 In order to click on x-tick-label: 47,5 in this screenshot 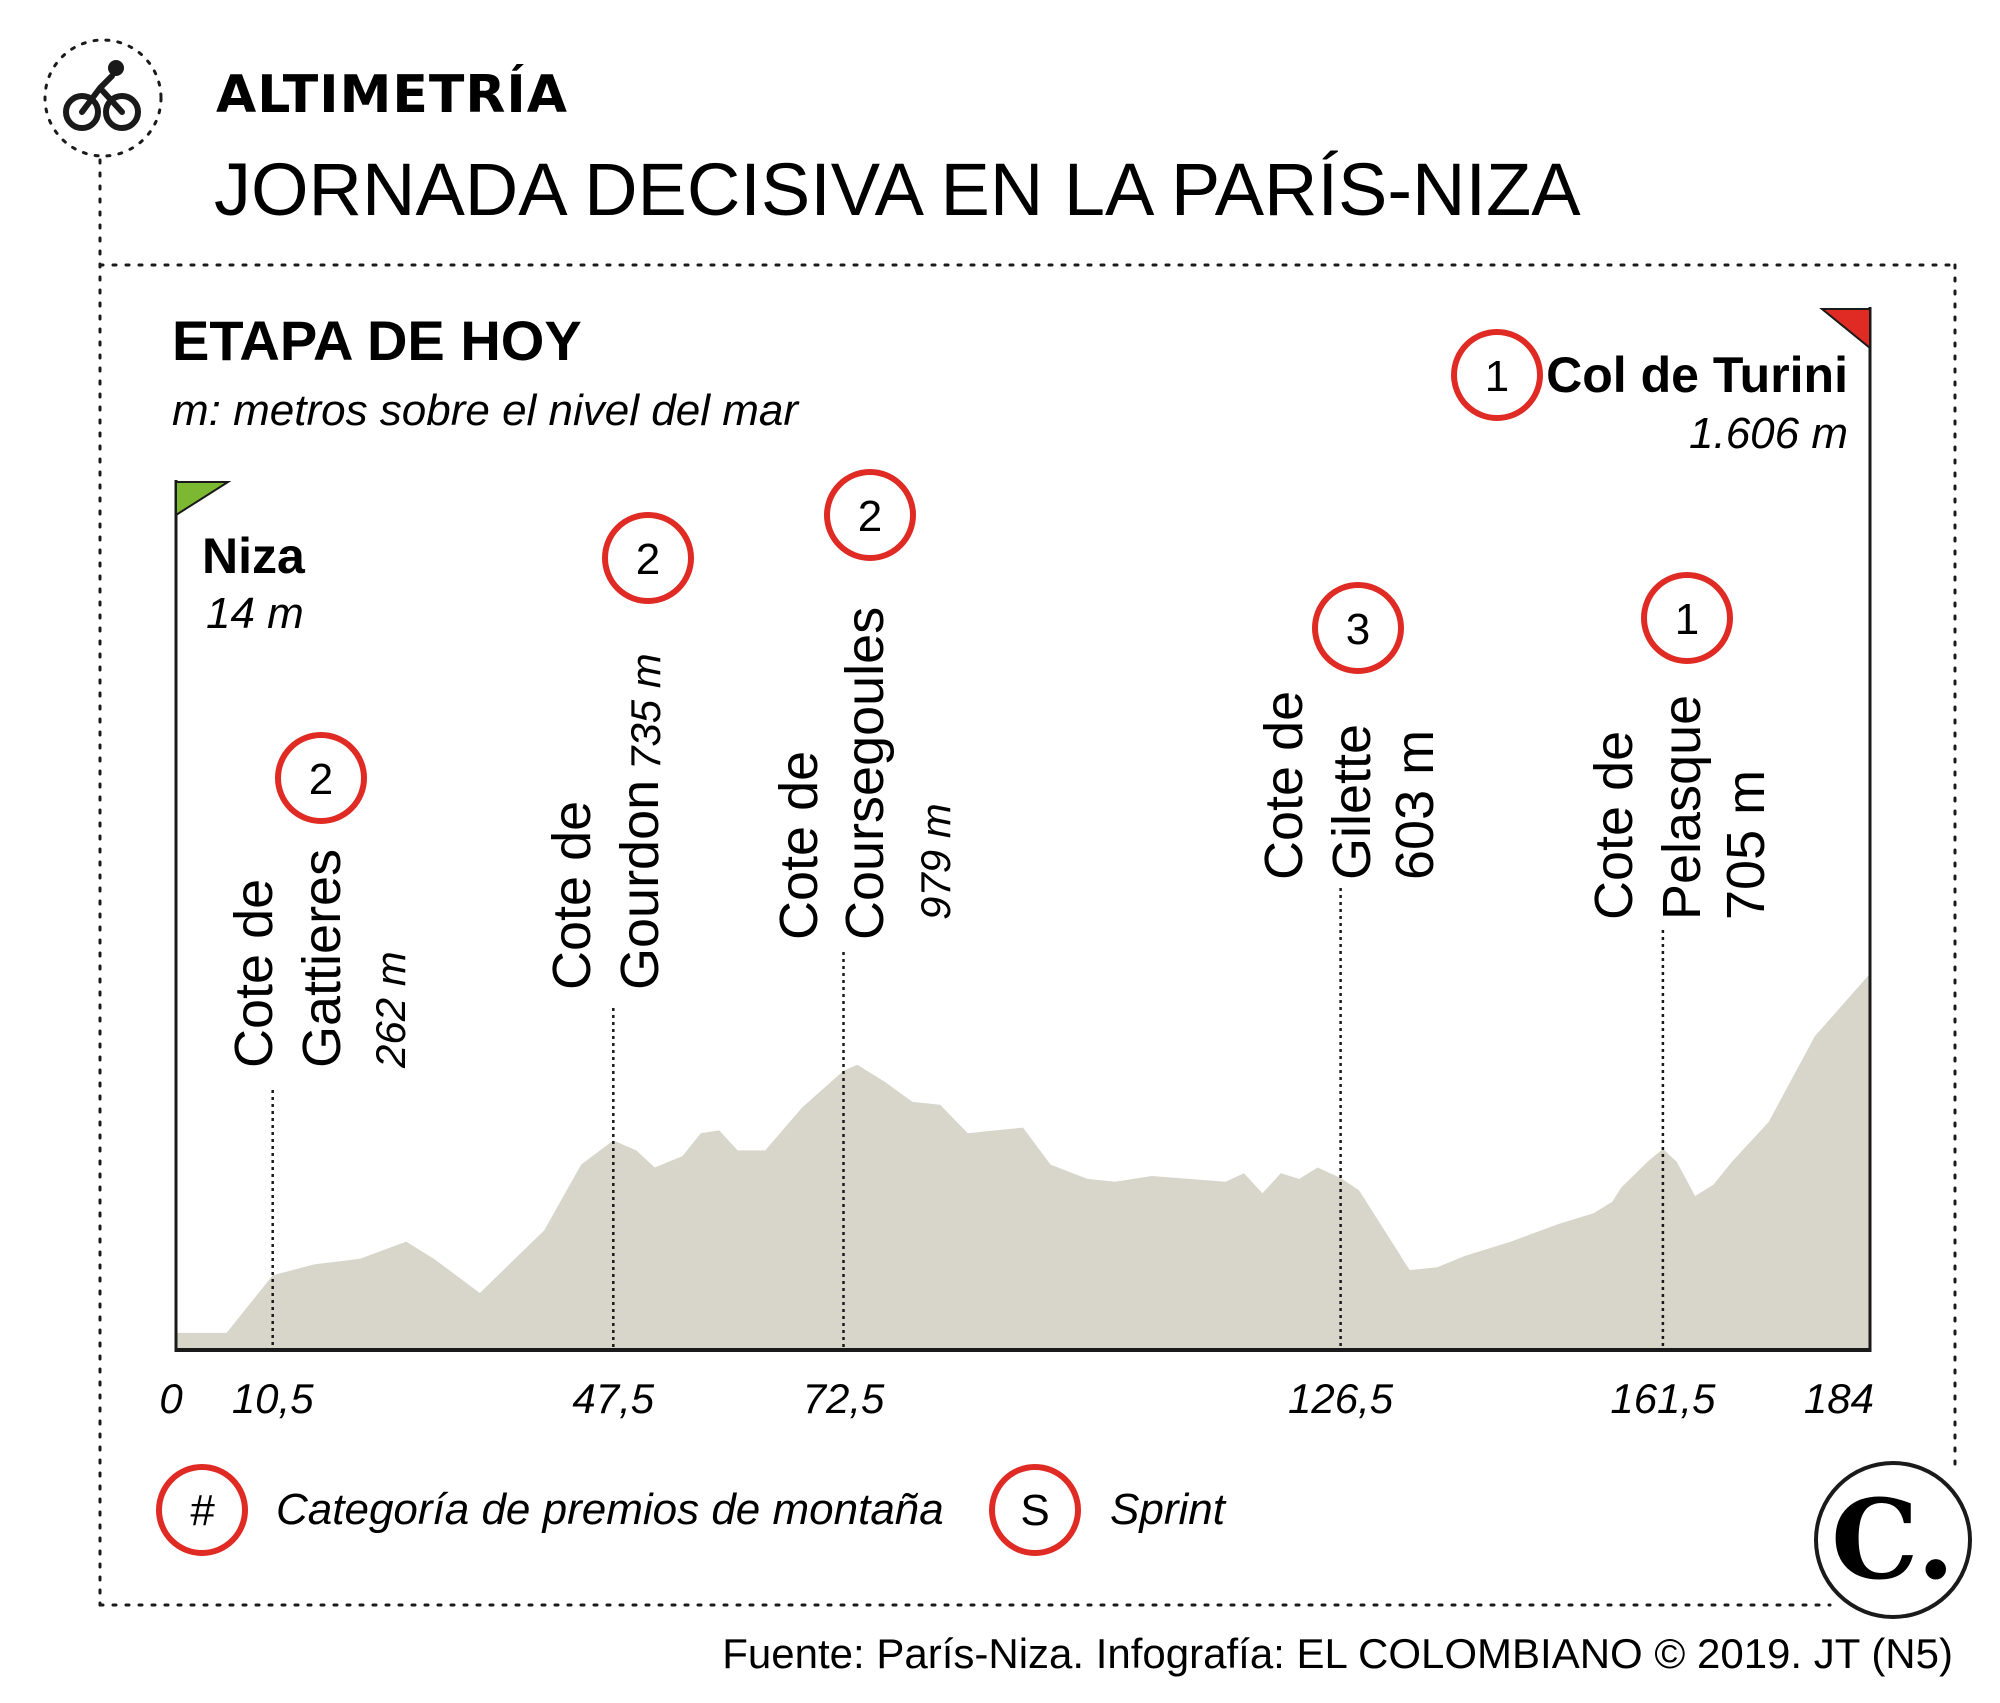, I will do `click(613, 1398)`.